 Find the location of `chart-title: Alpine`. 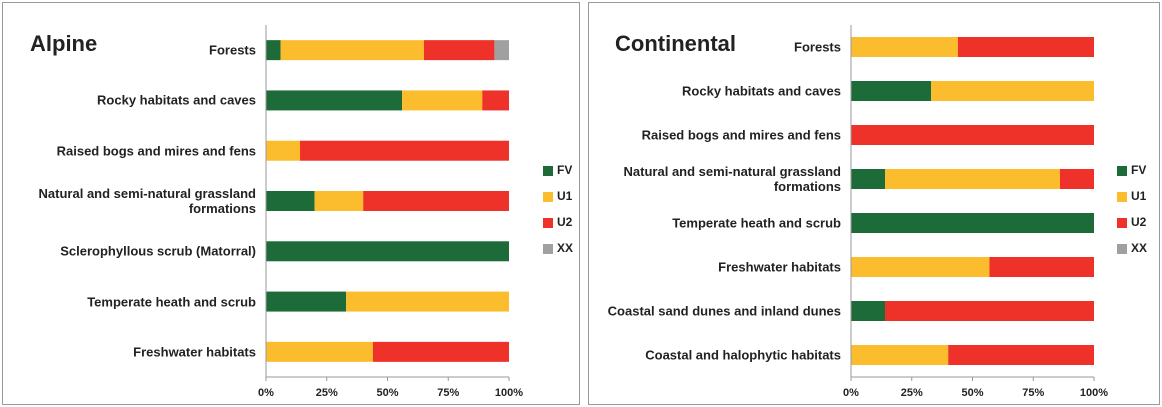

chart-title: Alpine is located at coordinates (63, 43).